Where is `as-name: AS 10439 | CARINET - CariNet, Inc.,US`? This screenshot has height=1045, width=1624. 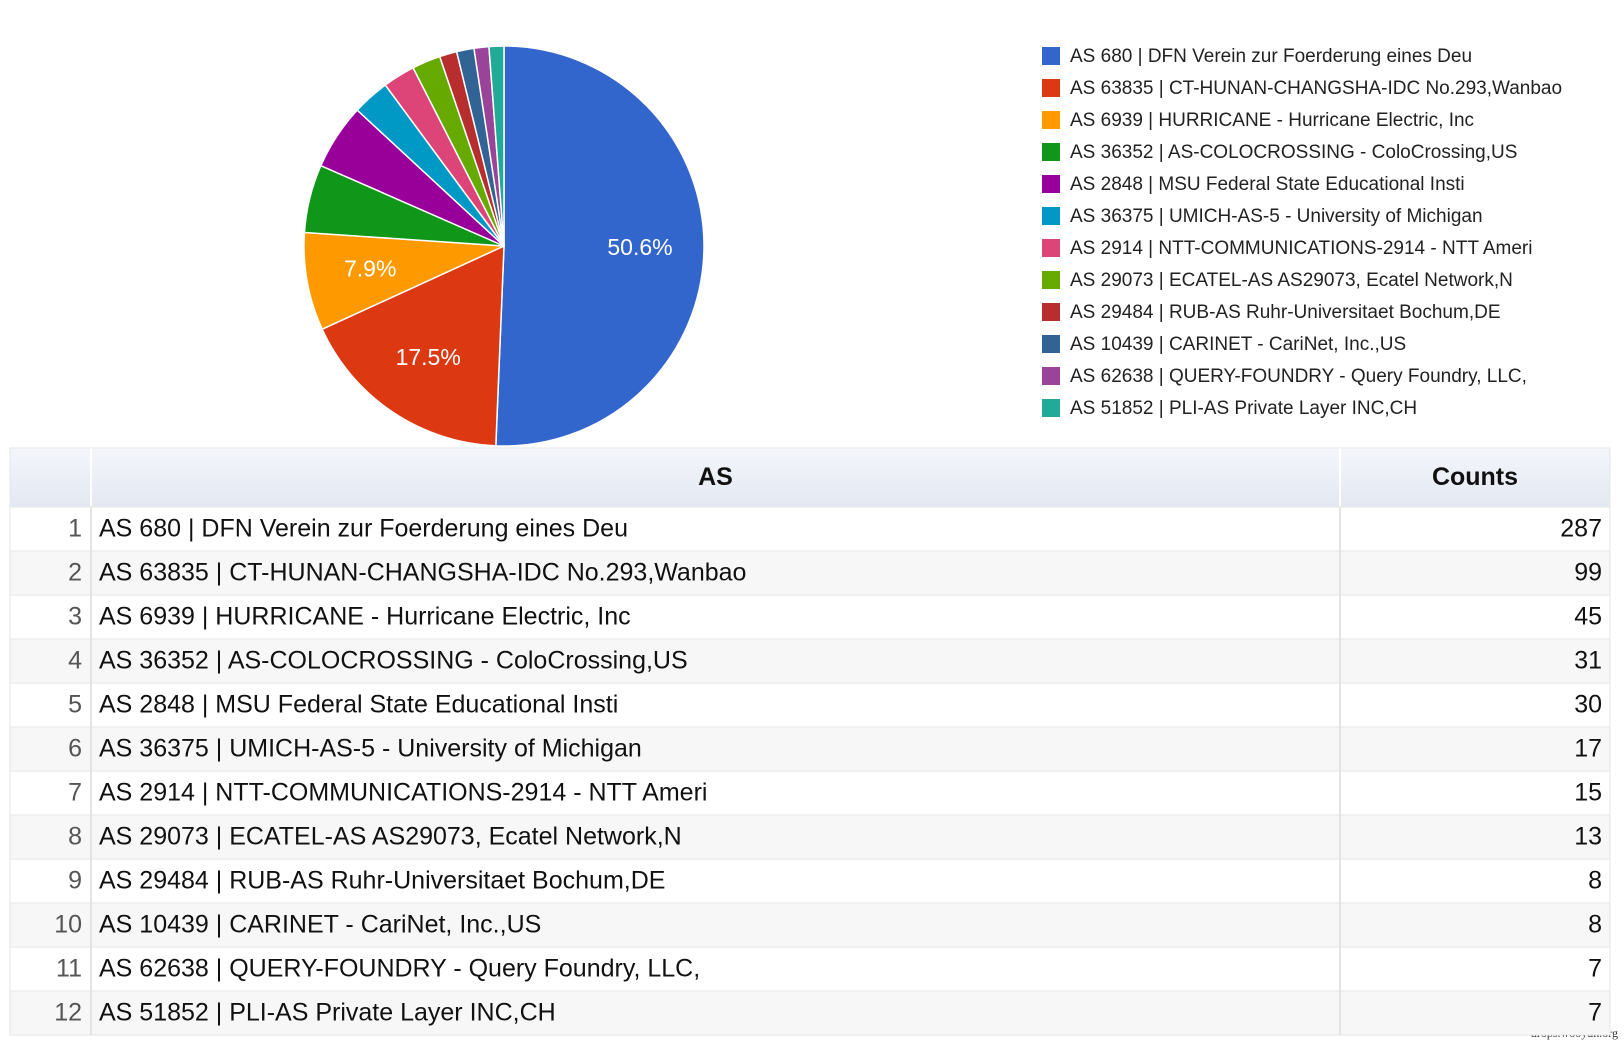
as-name: AS 10439 | CARINET - CariNet, Inc.,US is located at coordinates (320, 925).